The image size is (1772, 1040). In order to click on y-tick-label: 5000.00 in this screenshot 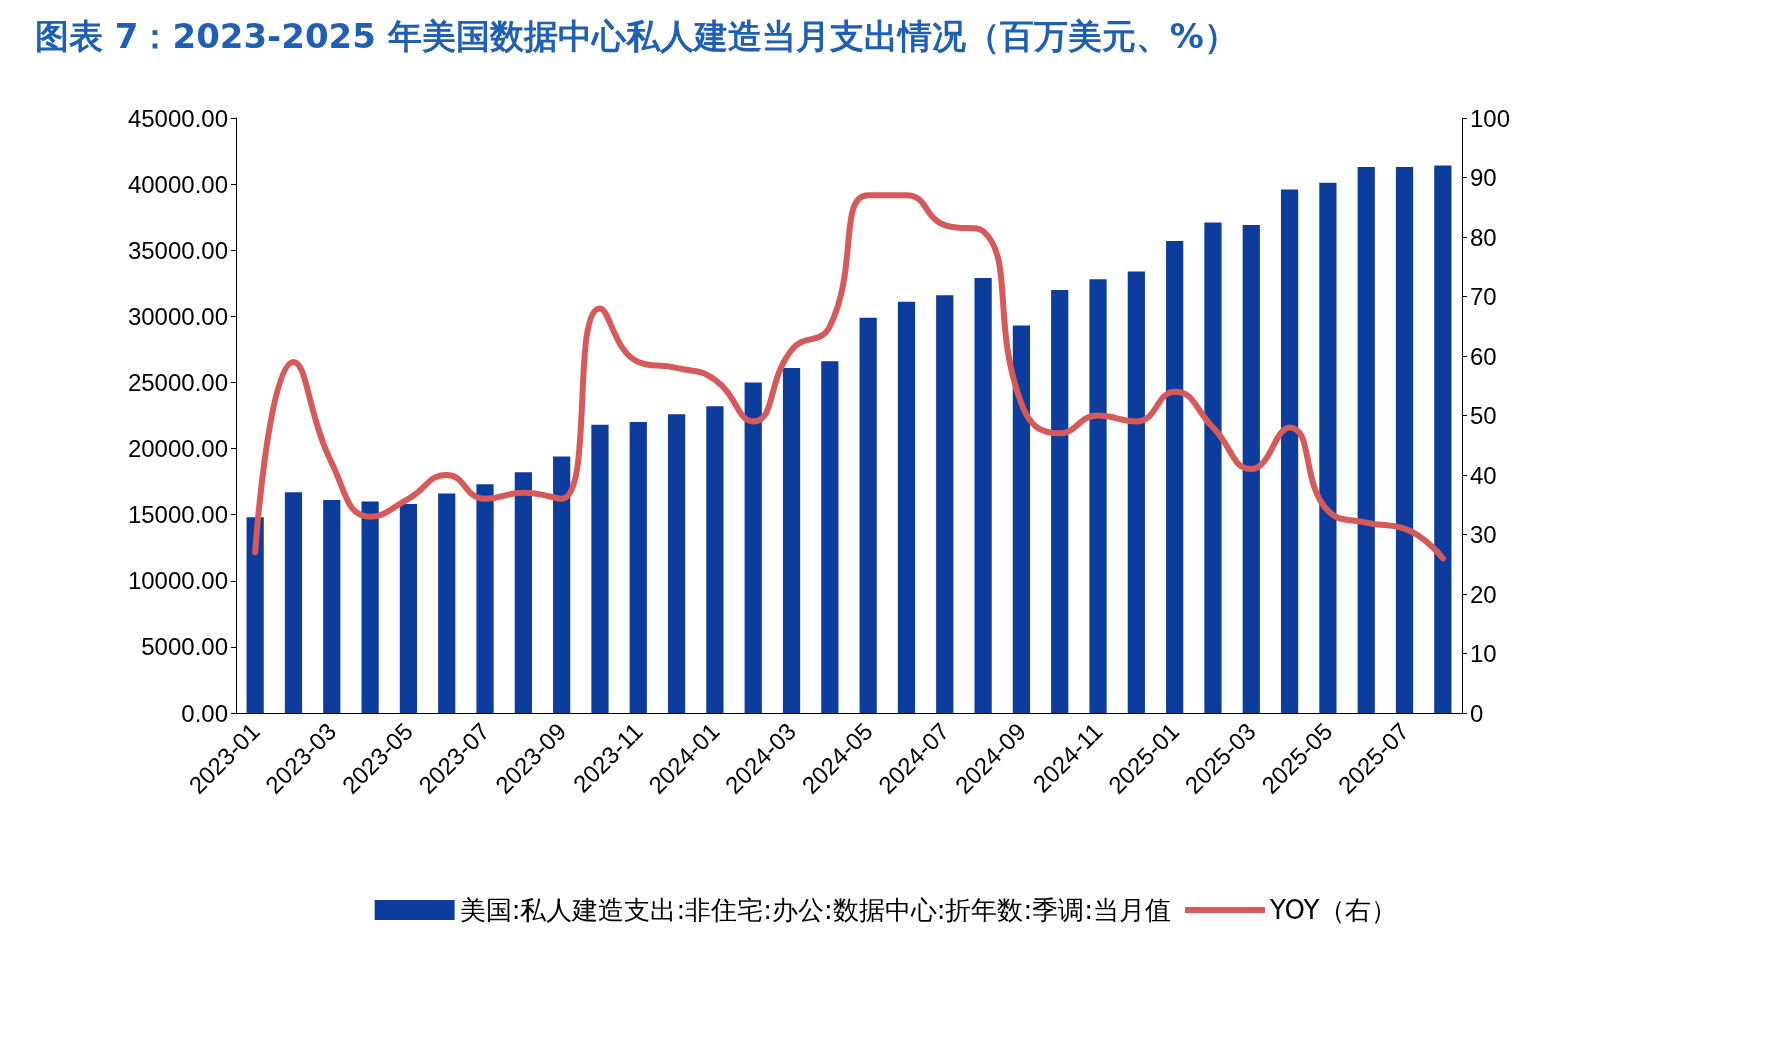, I will do `click(184, 647)`.